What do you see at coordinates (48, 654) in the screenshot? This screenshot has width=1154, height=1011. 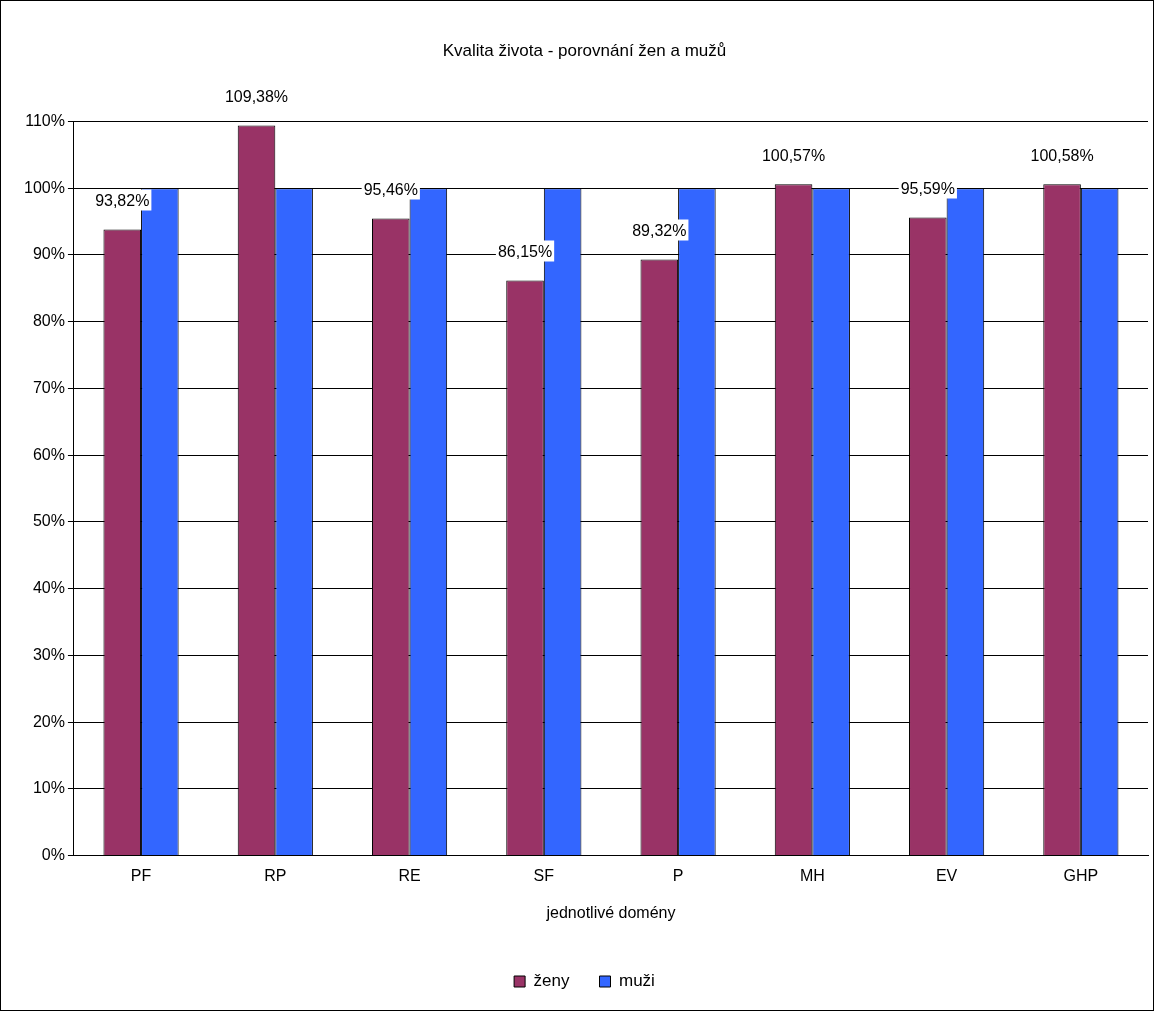 I see `y-tick-label: 30%` at bounding box center [48, 654].